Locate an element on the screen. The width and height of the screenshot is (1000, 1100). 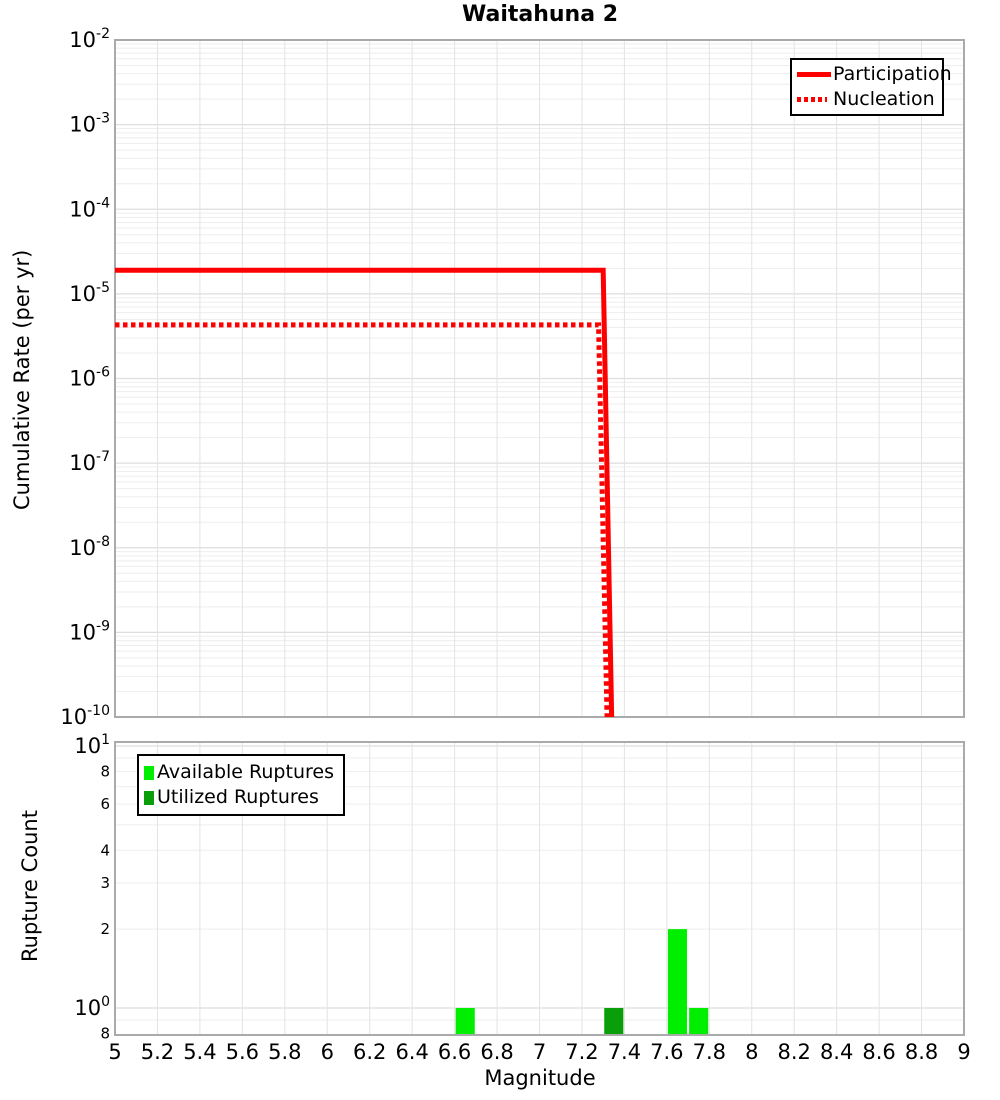
x-tick-label: 8.8 is located at coordinates (921, 1052).